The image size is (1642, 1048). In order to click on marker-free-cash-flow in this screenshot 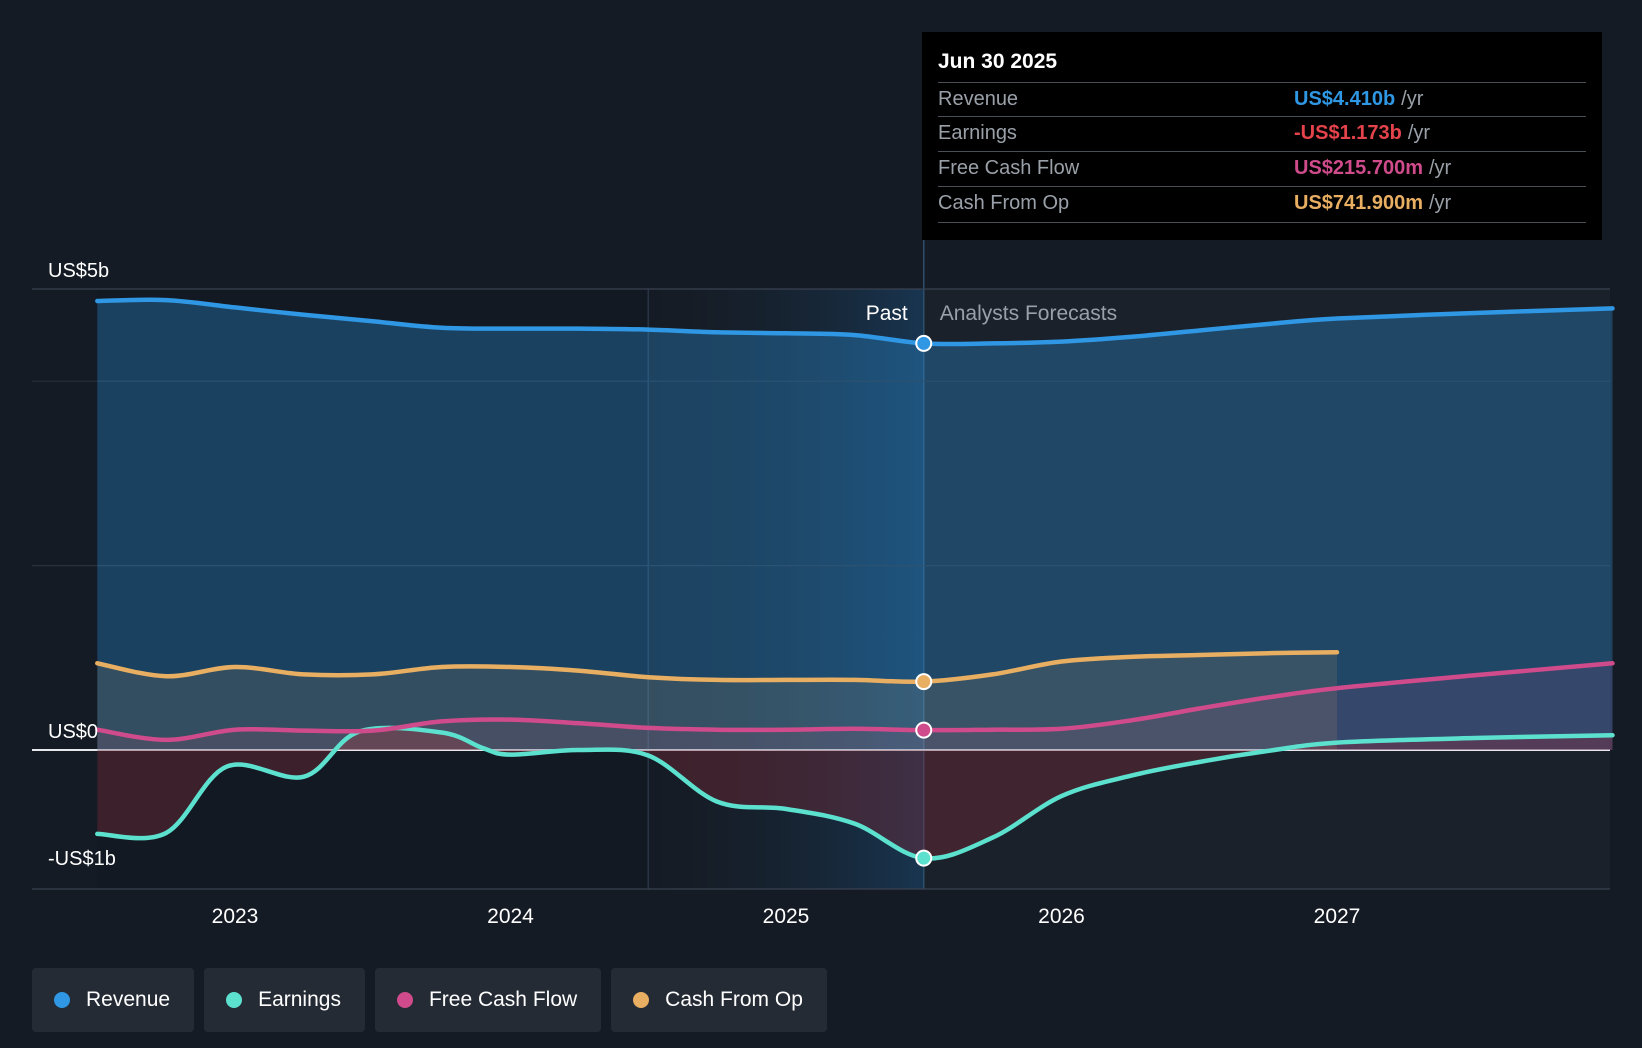, I will do `click(924, 730)`.